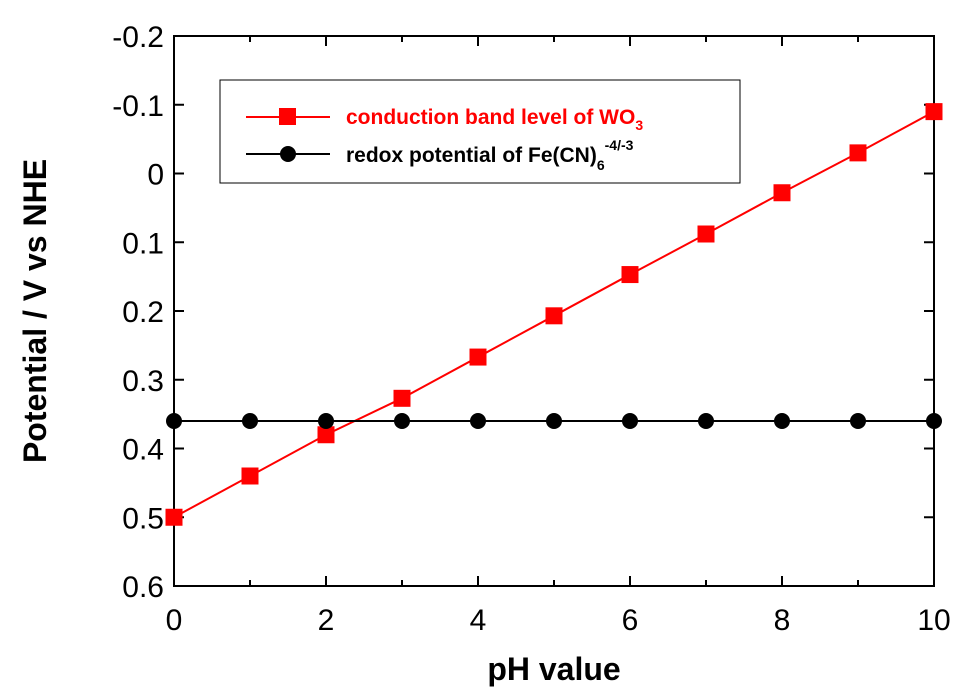 The image size is (959, 698). I want to click on y-tick-label: 0.4, so click(143, 450).